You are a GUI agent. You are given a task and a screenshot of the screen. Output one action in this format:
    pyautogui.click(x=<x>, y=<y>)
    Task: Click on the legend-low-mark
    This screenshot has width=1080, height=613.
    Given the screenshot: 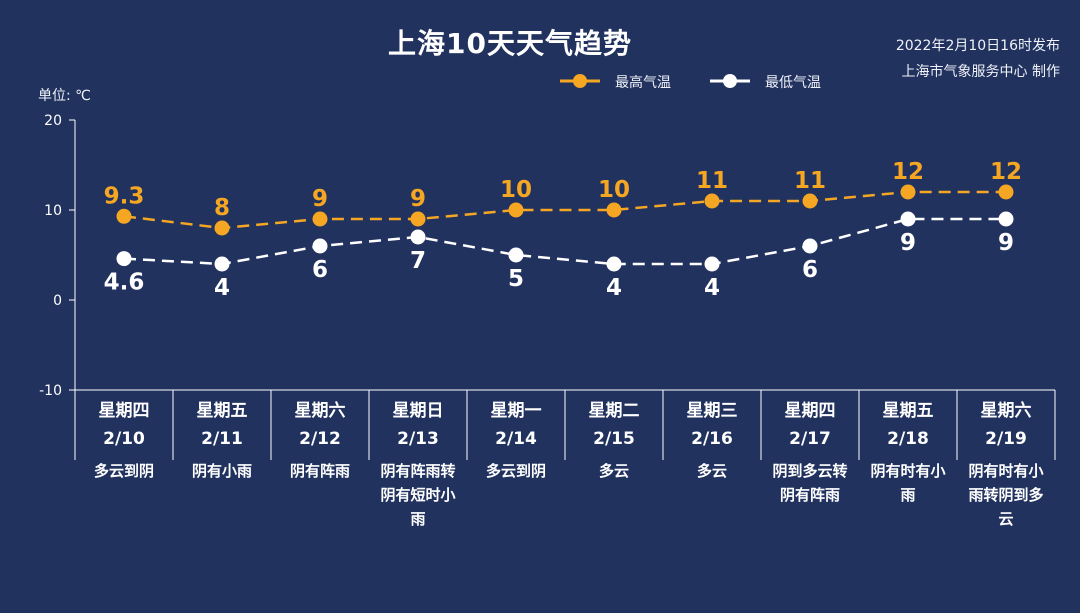 What is the action you would take?
    pyautogui.click(x=730, y=81)
    